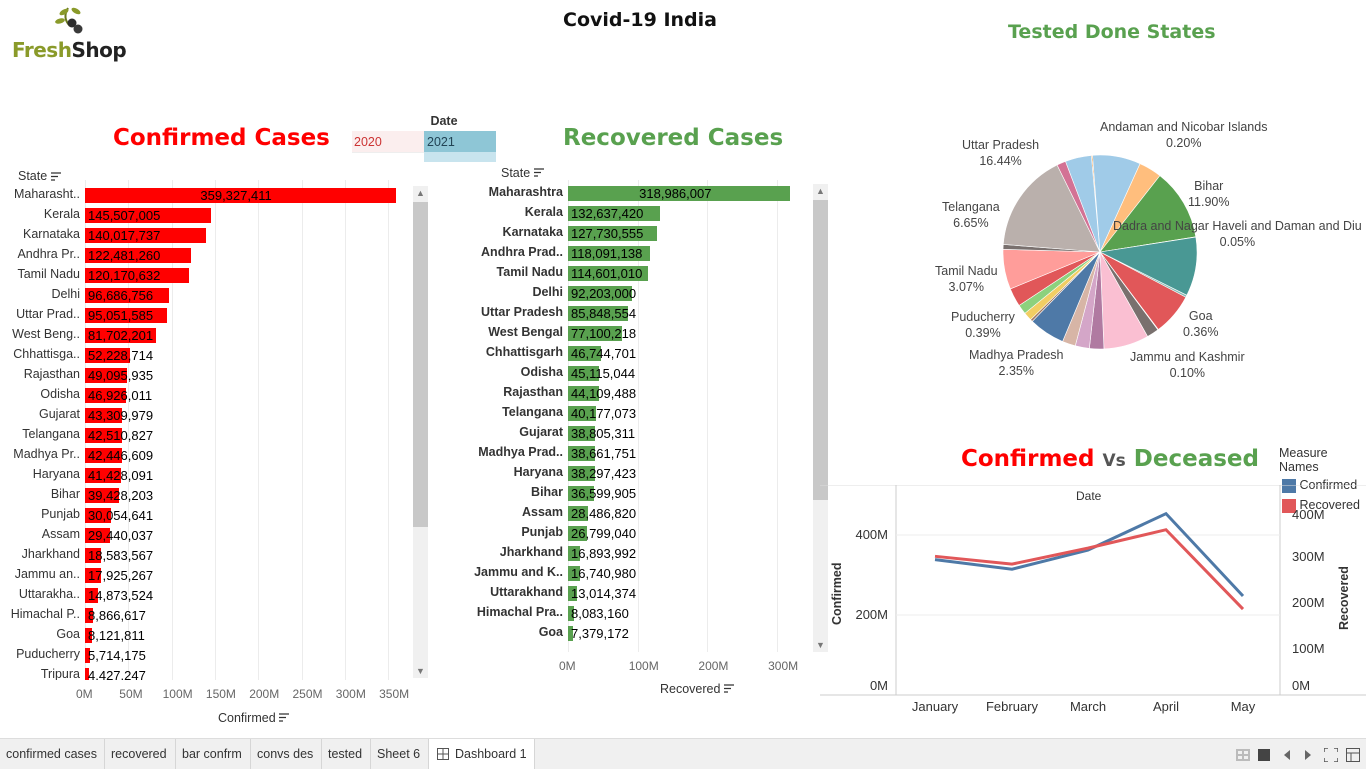 This screenshot has height=769, width=1366. I want to click on film-strip-icon, so click(1243, 755).